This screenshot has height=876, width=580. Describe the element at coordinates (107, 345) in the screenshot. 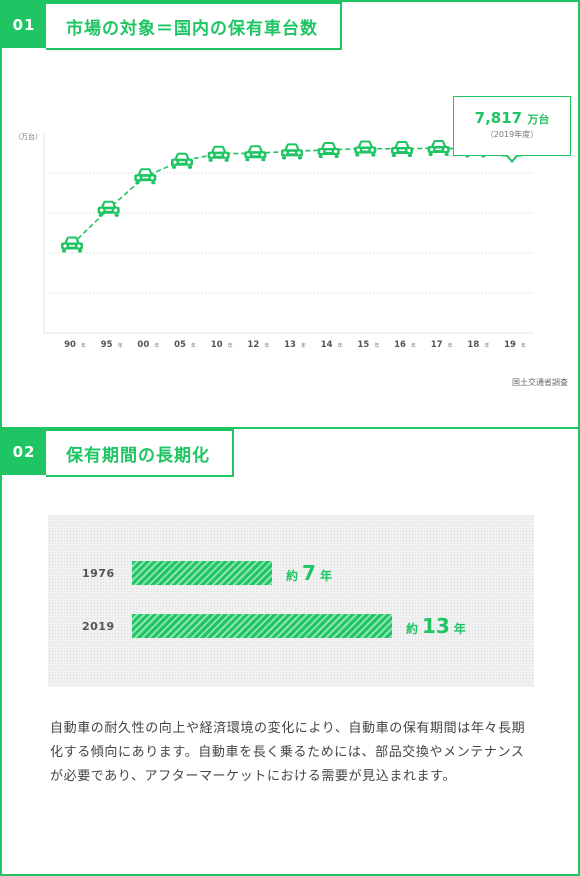

I see `x-tick-label: 95` at that location.